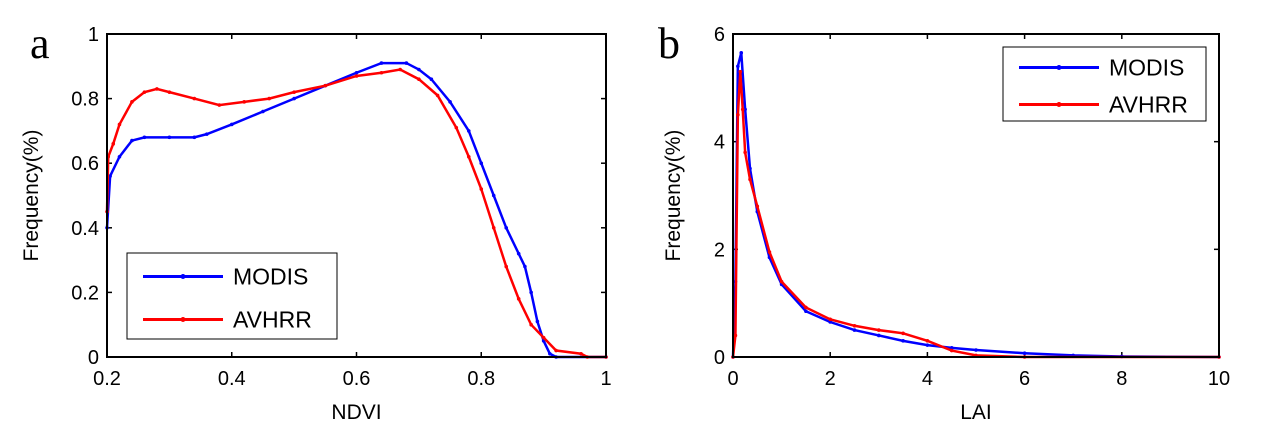 The width and height of the screenshot is (1268, 439). Describe the element at coordinates (719, 250) in the screenshot. I see `y-tick-label: 2` at that location.